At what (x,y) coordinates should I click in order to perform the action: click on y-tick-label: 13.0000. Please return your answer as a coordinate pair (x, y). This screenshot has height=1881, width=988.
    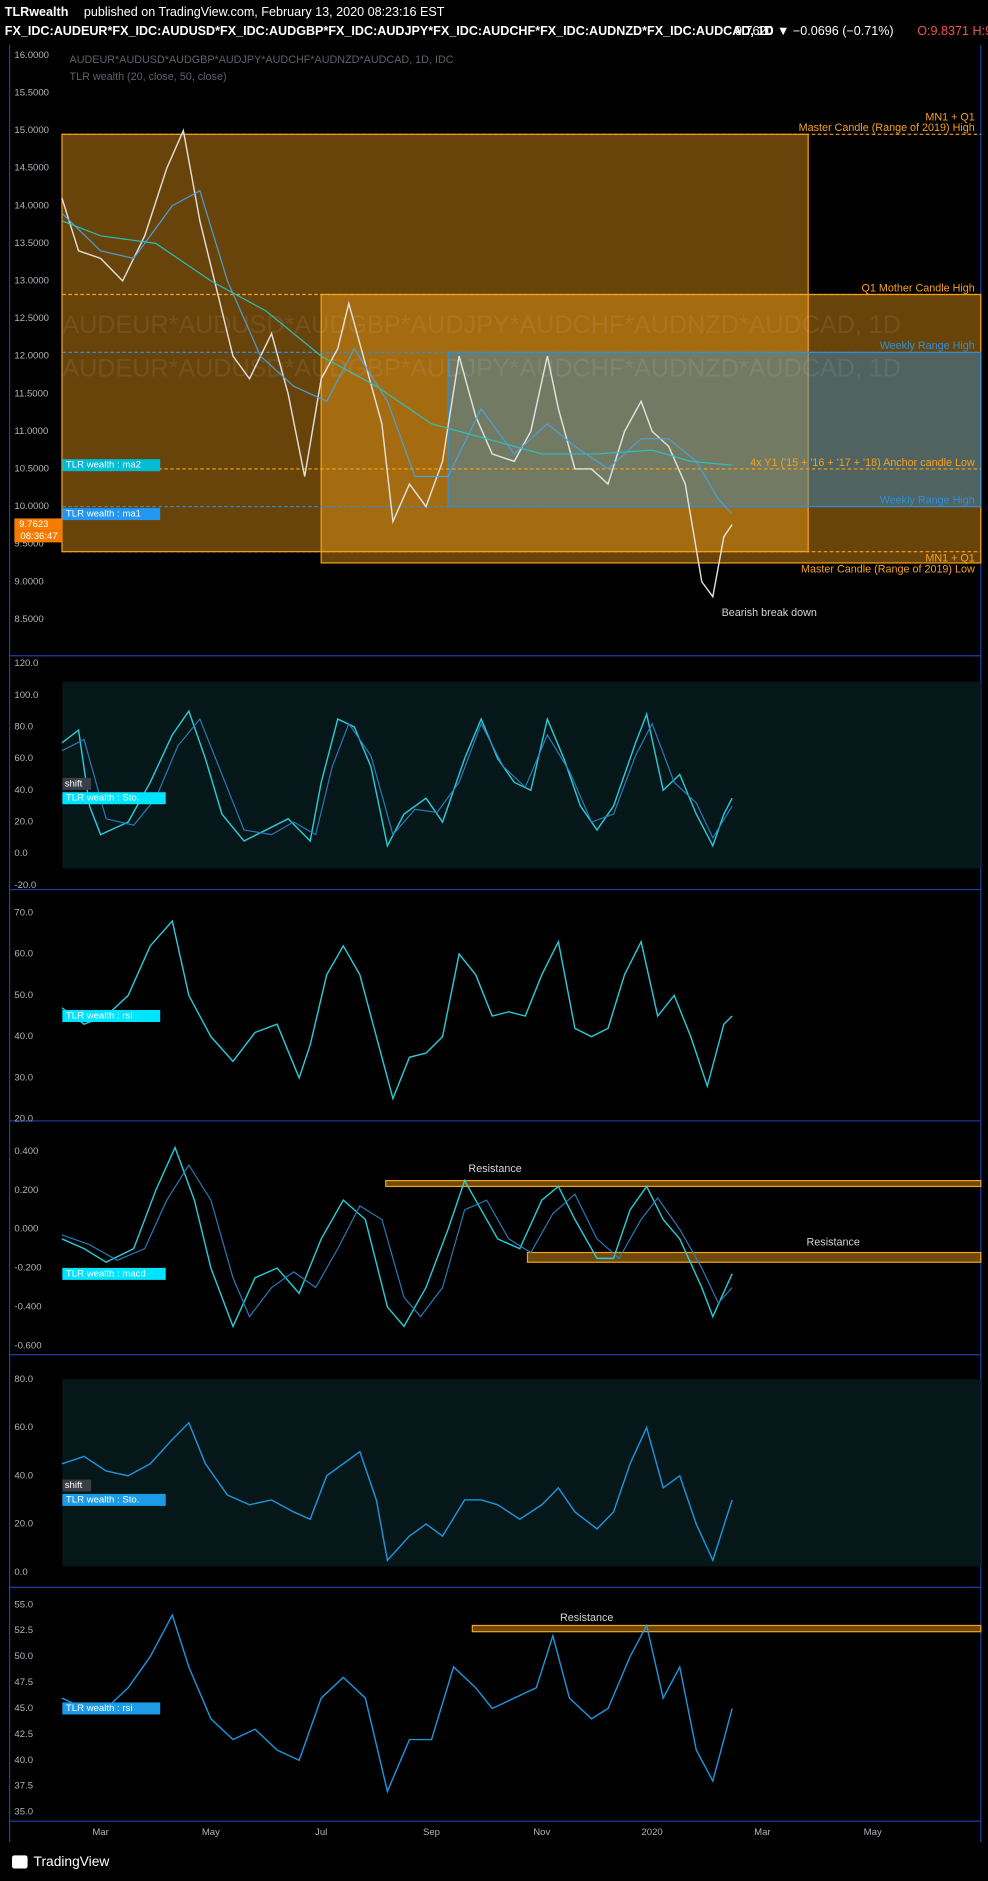
    Looking at the image, I should click on (31, 280).